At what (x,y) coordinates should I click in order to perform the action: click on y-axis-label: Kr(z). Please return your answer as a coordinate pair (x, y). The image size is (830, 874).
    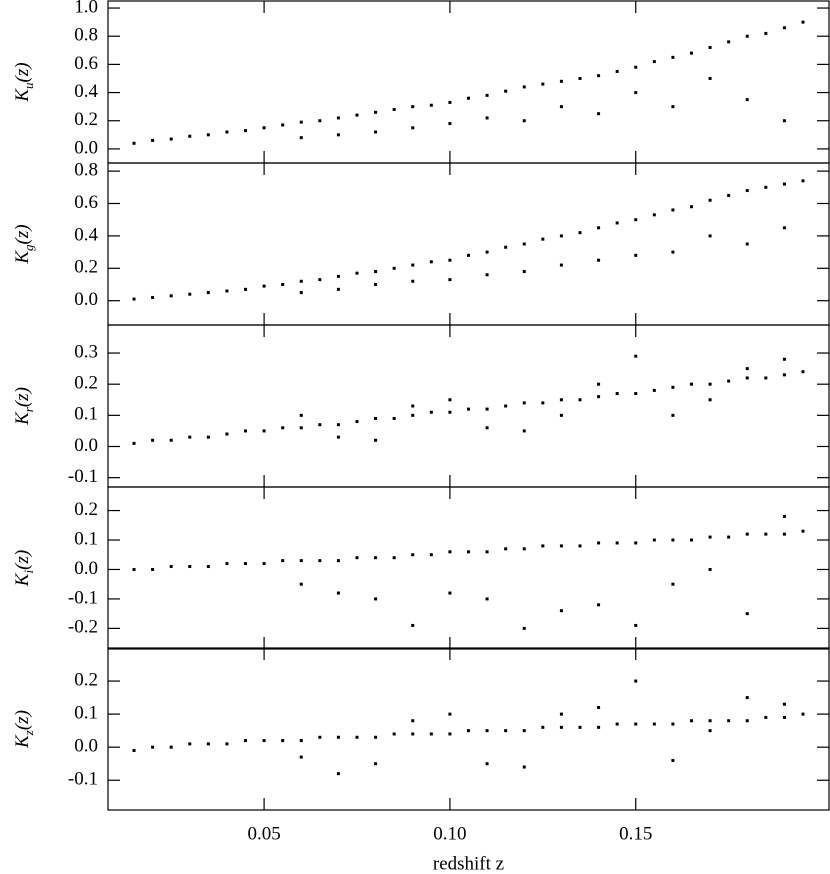
    Looking at the image, I should click on (24, 406).